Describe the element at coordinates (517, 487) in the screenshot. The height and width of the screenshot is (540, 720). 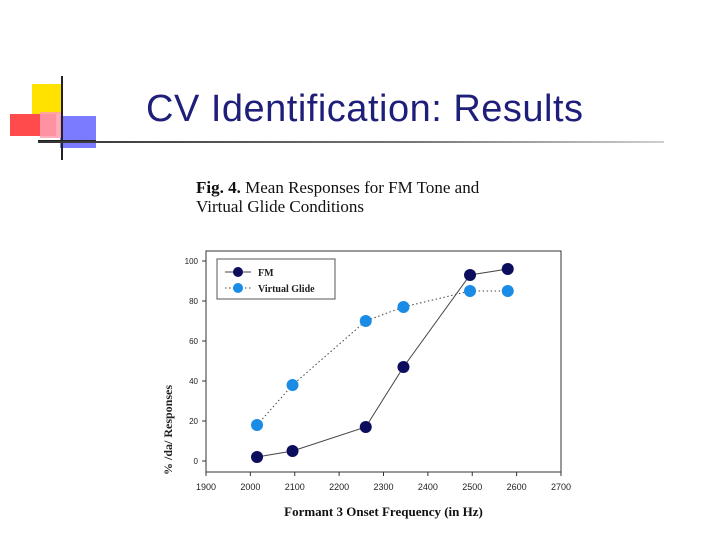
I see `x-tick-label: 2600` at that location.